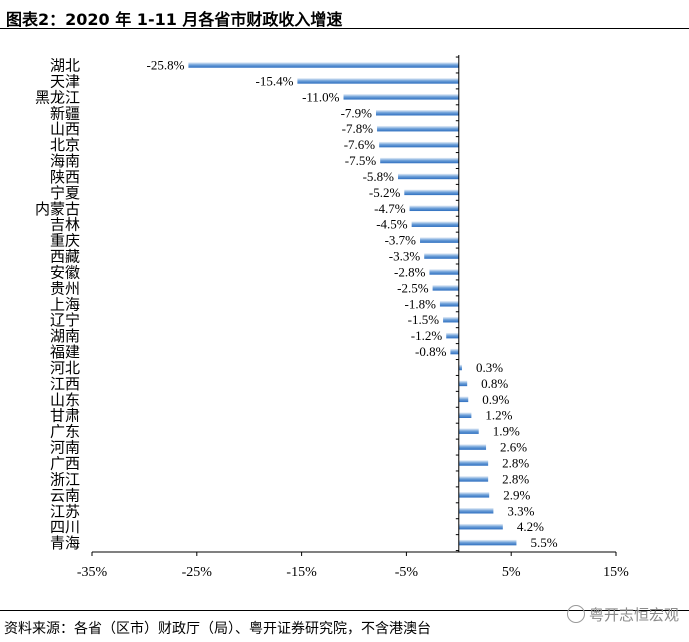 This screenshot has width=689, height=642. I want to click on category-label: 重庆, so click(65, 241).